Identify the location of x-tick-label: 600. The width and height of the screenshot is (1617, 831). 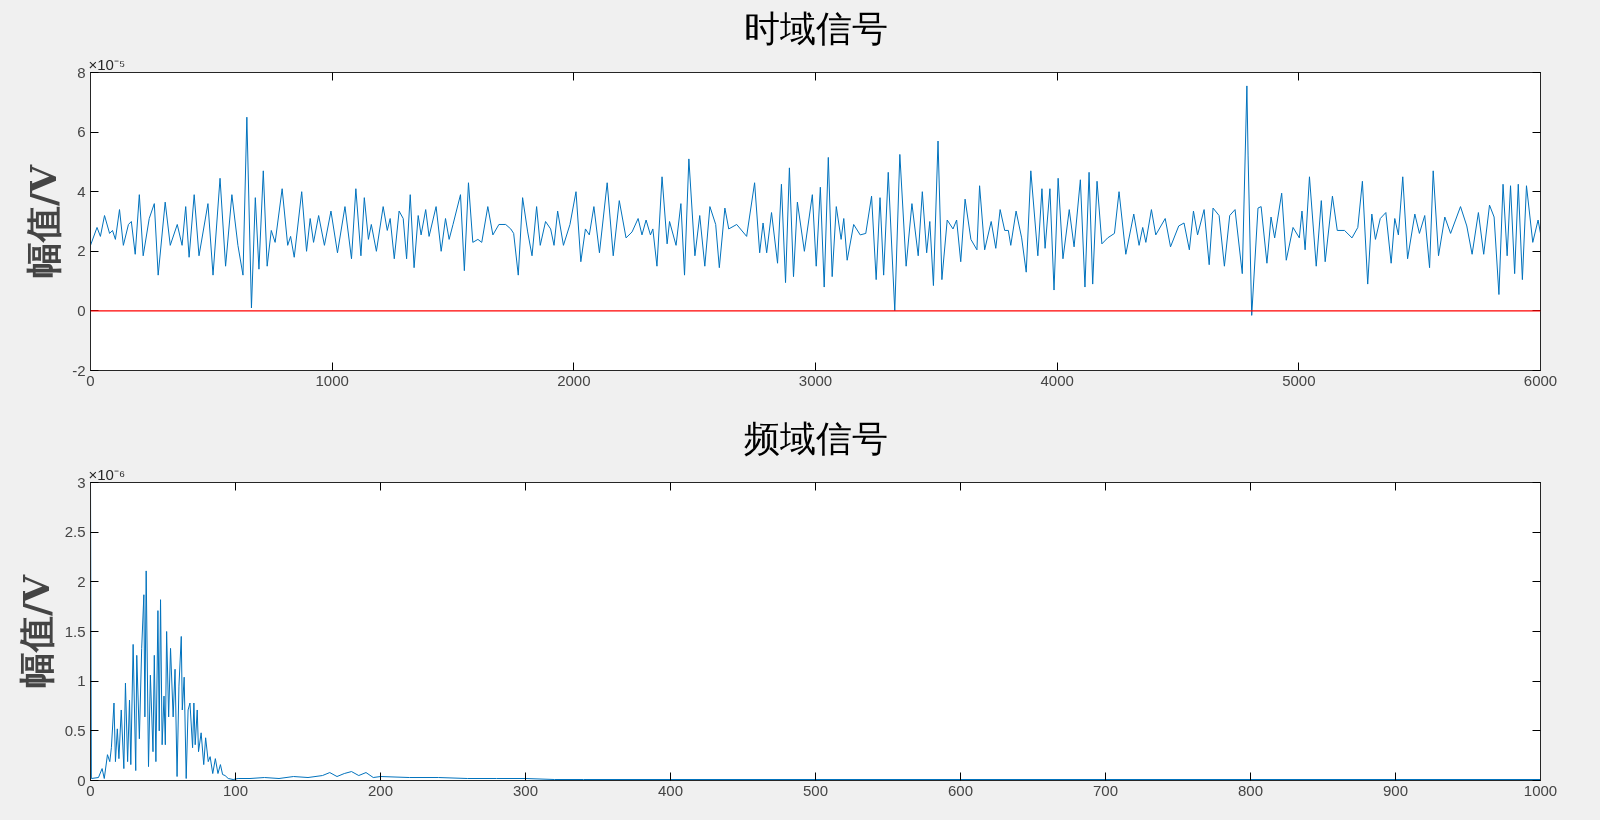
(960, 790).